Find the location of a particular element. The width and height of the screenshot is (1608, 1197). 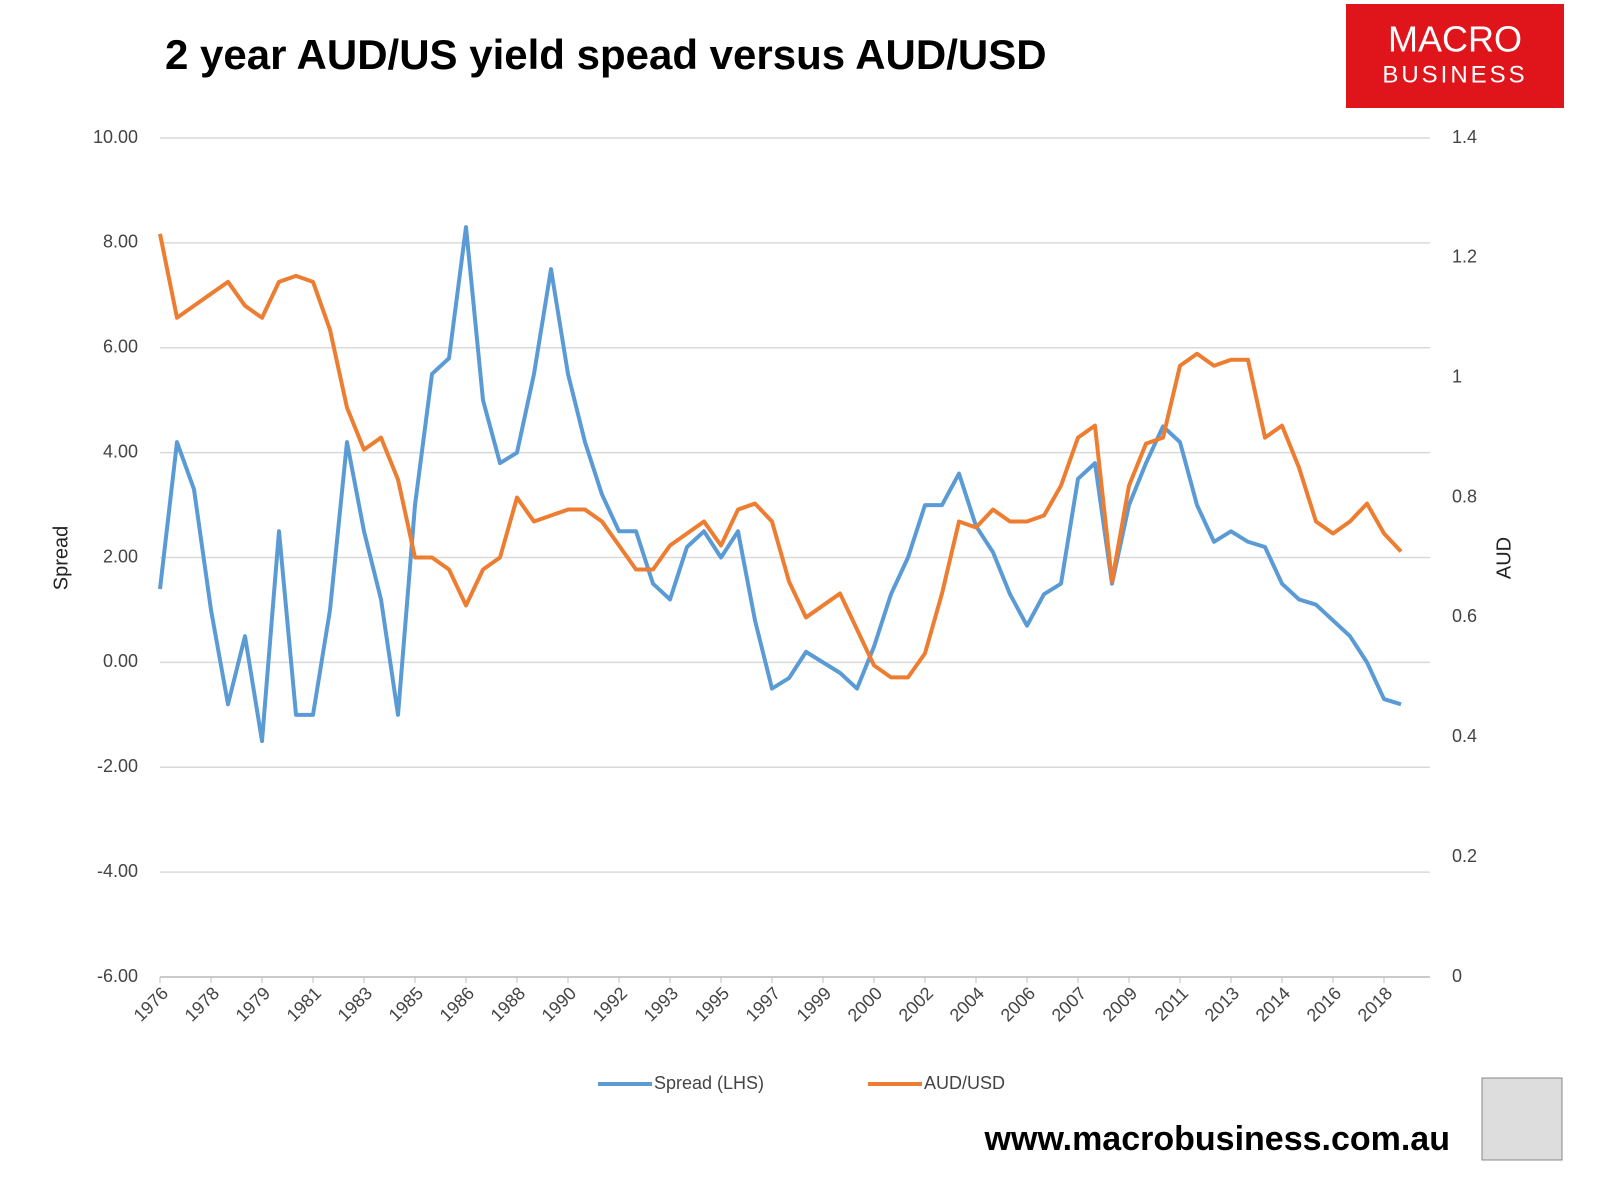

x-tick-label: 2000 is located at coordinates (865, 1004).